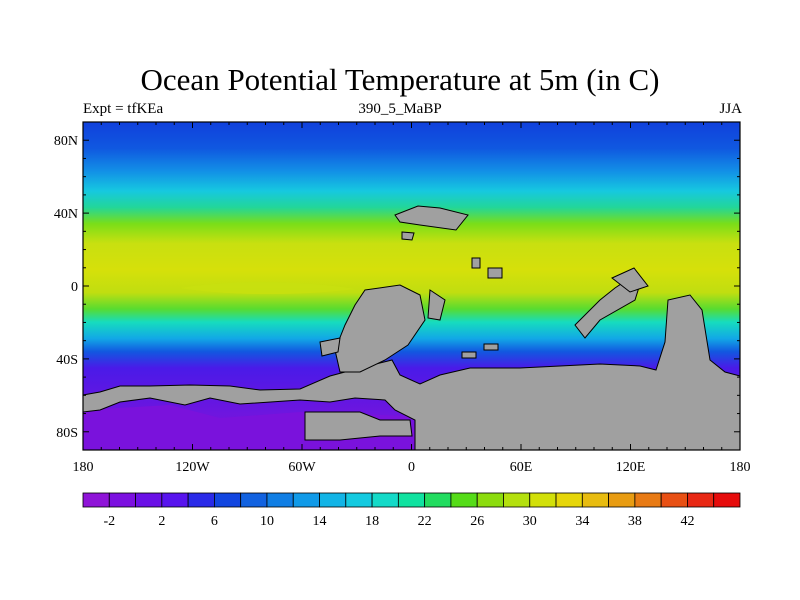 Image resolution: width=800 pixels, height=600 pixels. Describe the element at coordinates (66, 287) in the screenshot. I see `latitude-labels: 80N 40N 0 40S 80S` at that location.